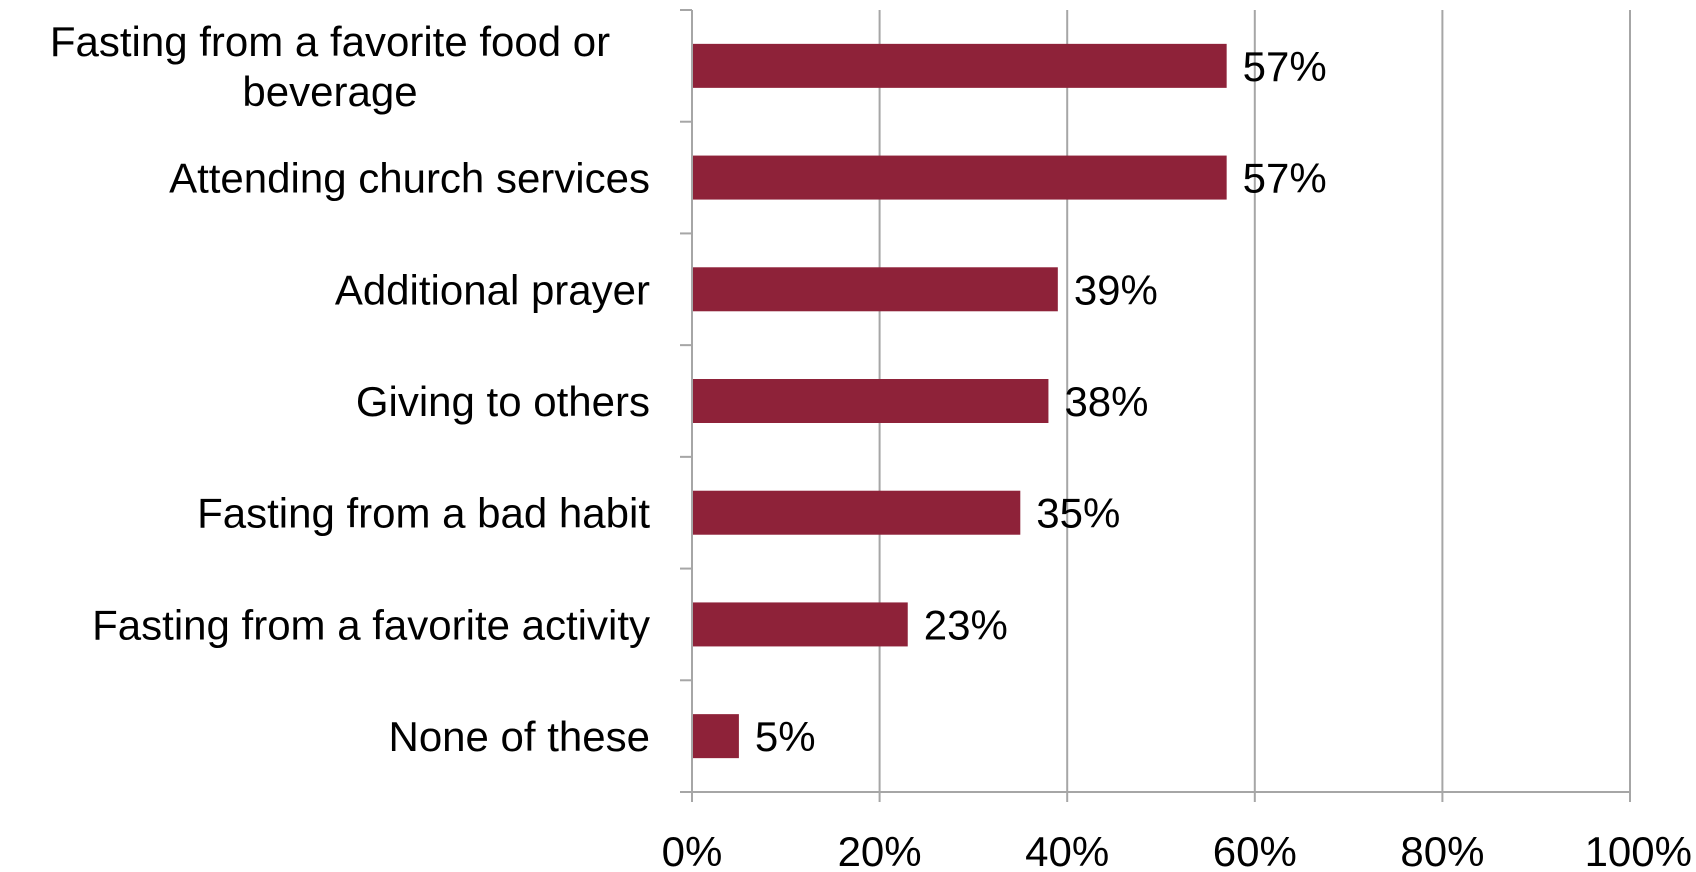 Image resolution: width=1696 pixels, height=872 pixels. I want to click on category-label-line: Fasting from a favorite food or, so click(330, 41).